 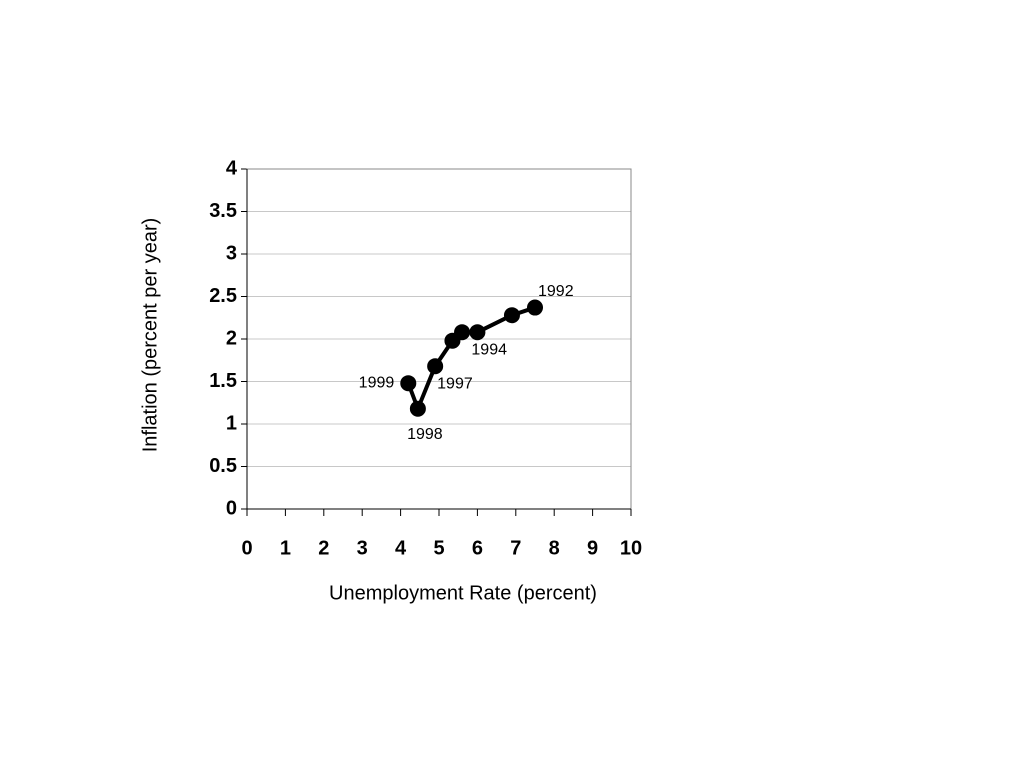 I want to click on point-label: 1998, so click(x=425, y=434).